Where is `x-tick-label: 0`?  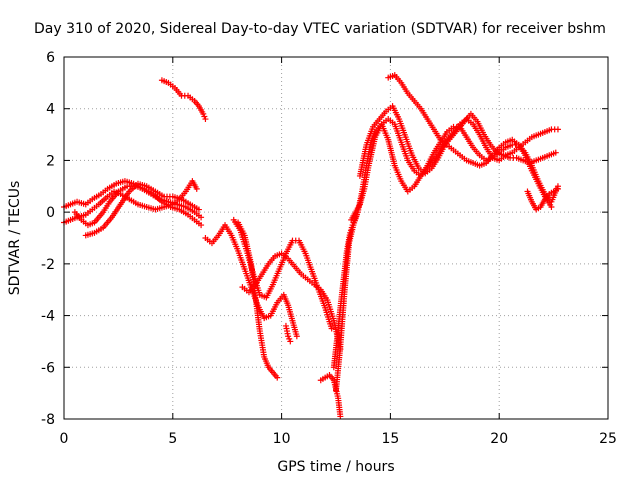
x-tick-label: 0 is located at coordinates (64, 439).